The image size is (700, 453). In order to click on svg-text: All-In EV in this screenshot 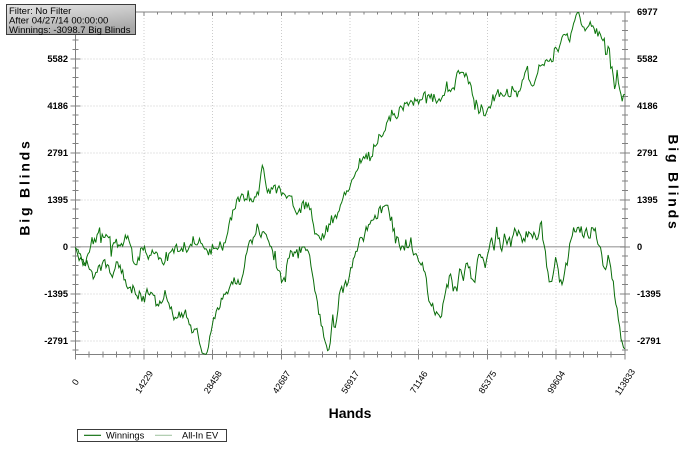, I will do `click(200, 435)`.